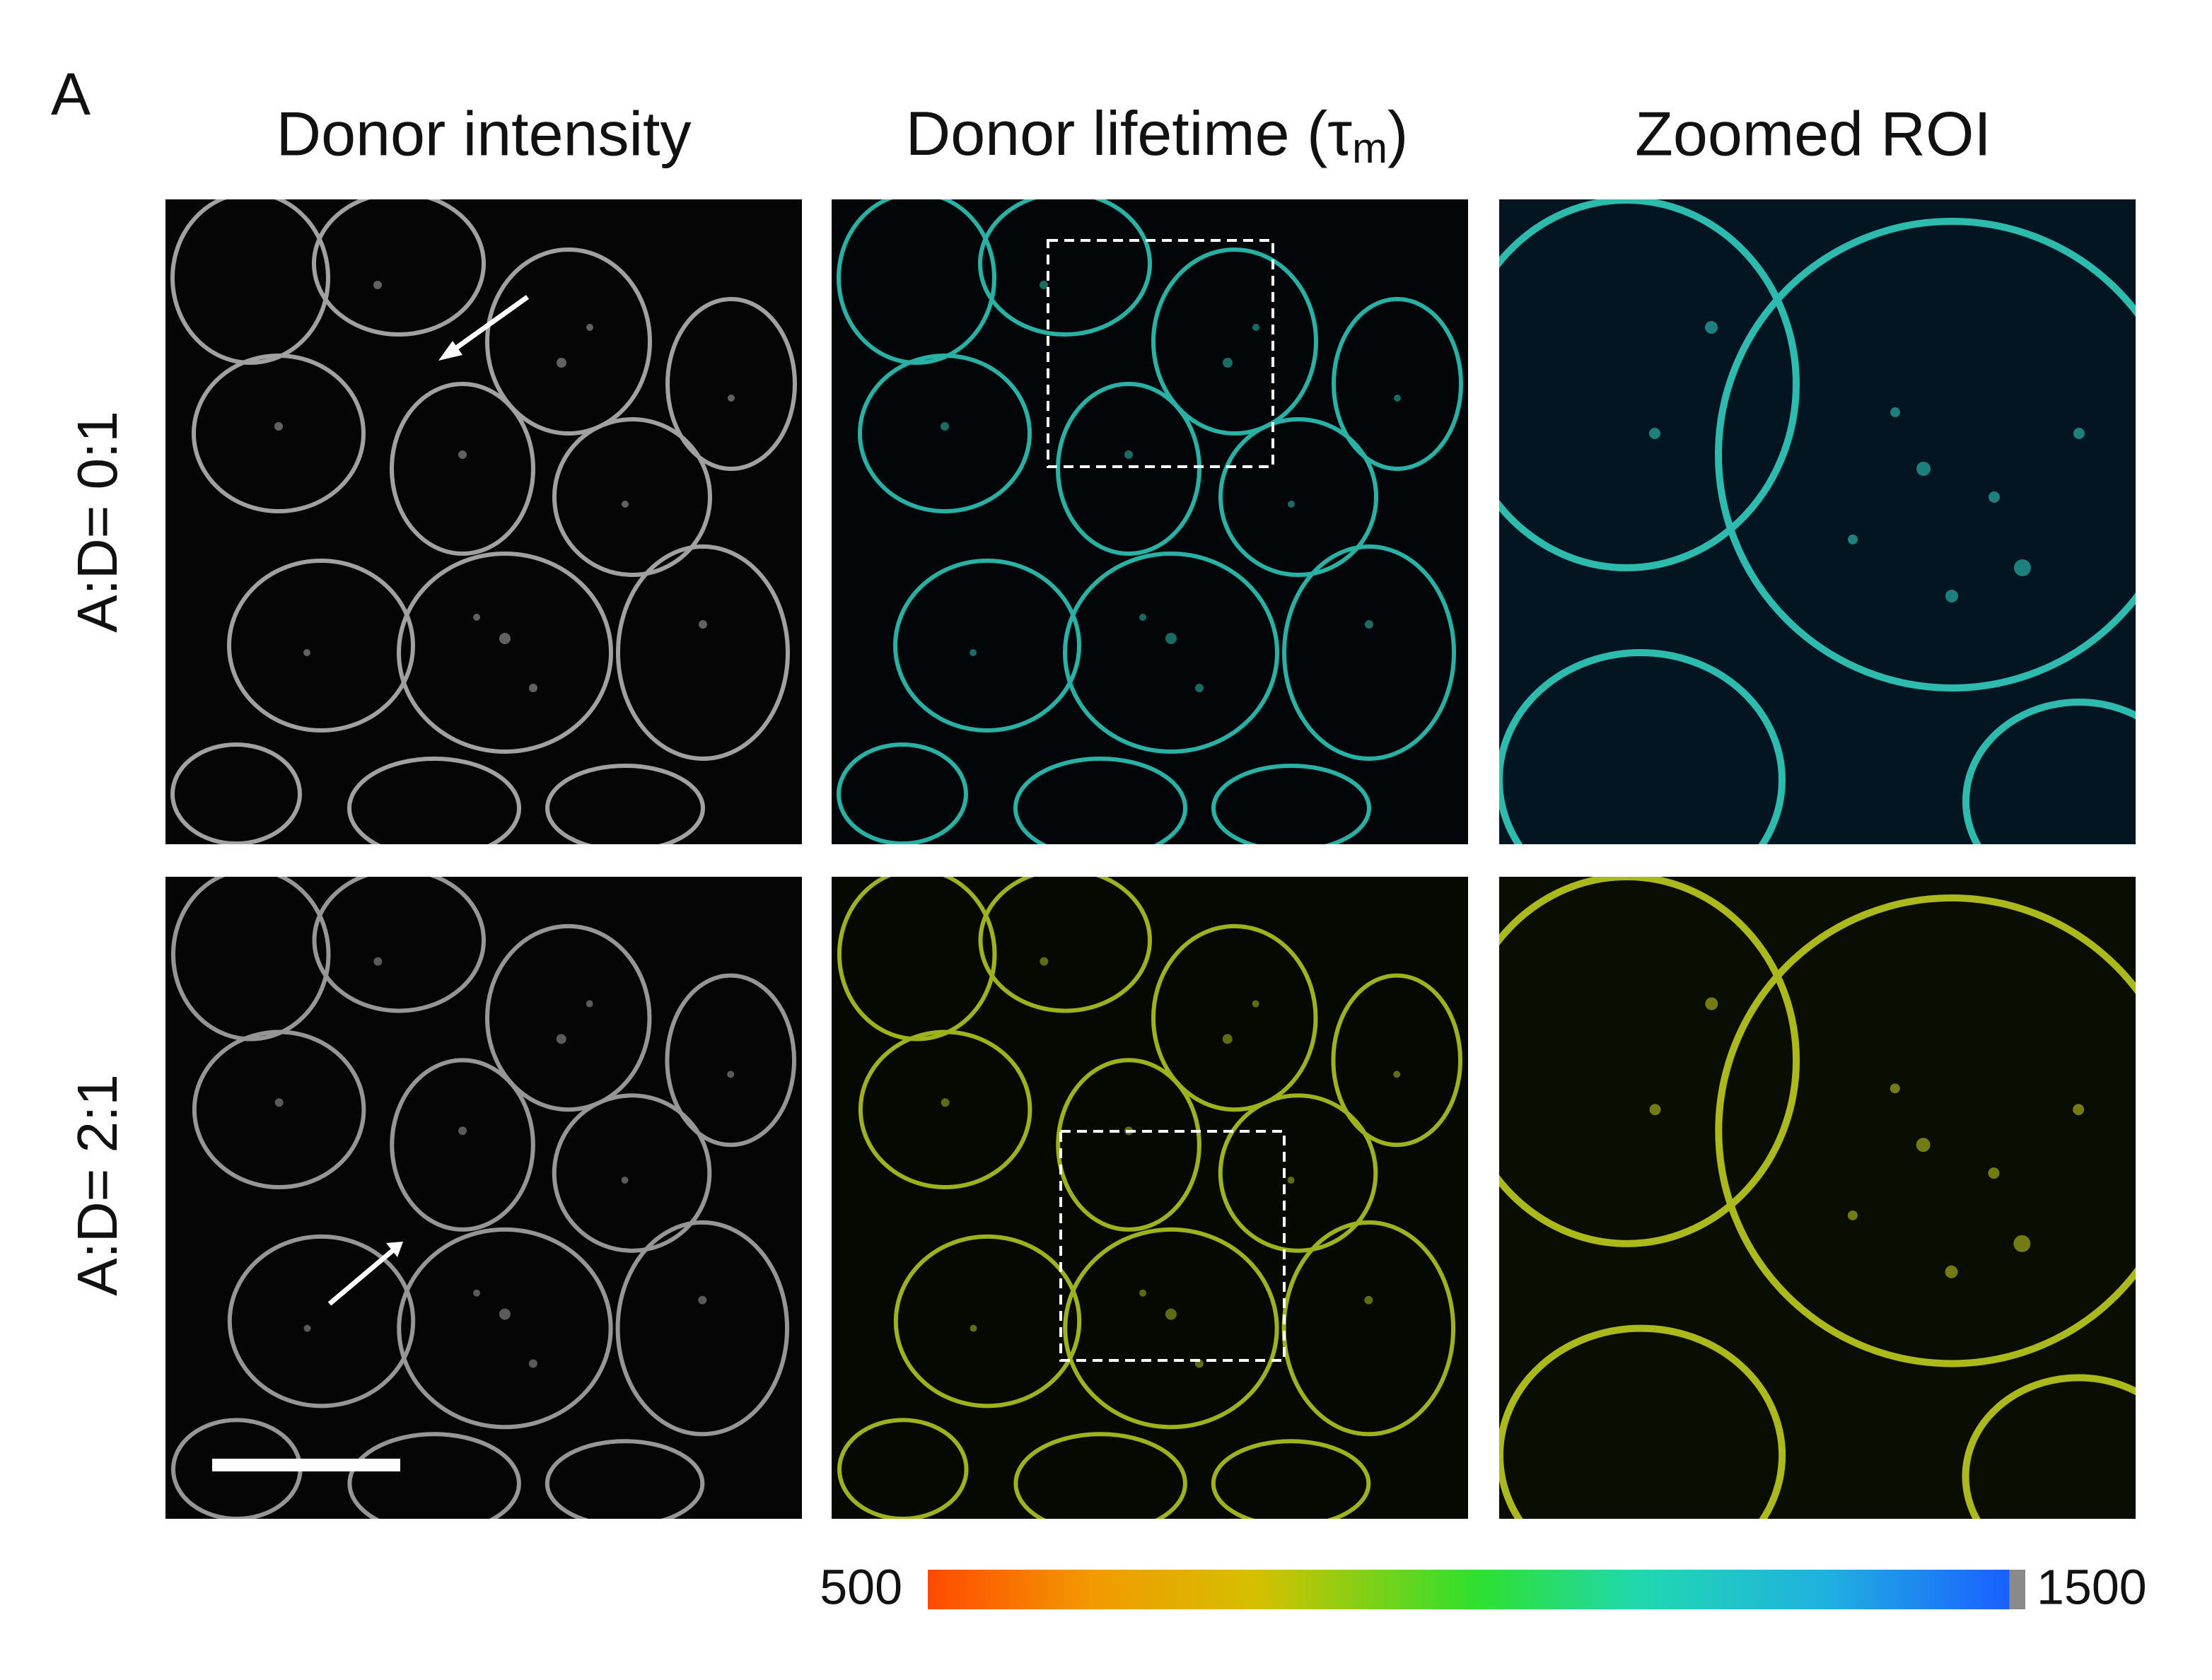 The image size is (2212, 1680). I want to click on panel-label: A, so click(71, 94).